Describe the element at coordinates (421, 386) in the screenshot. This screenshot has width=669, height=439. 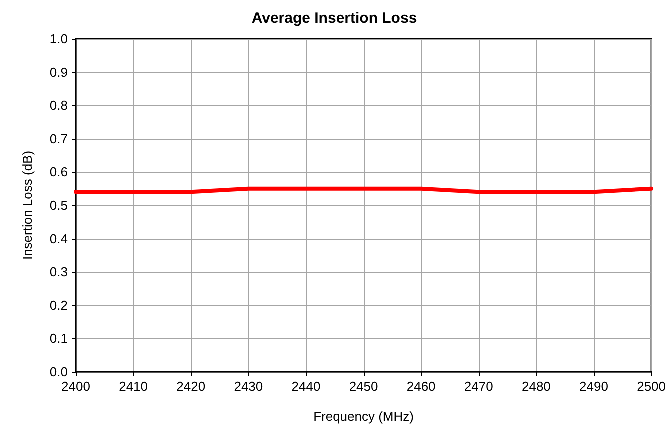
I see `x-tick-label: 2460` at that location.